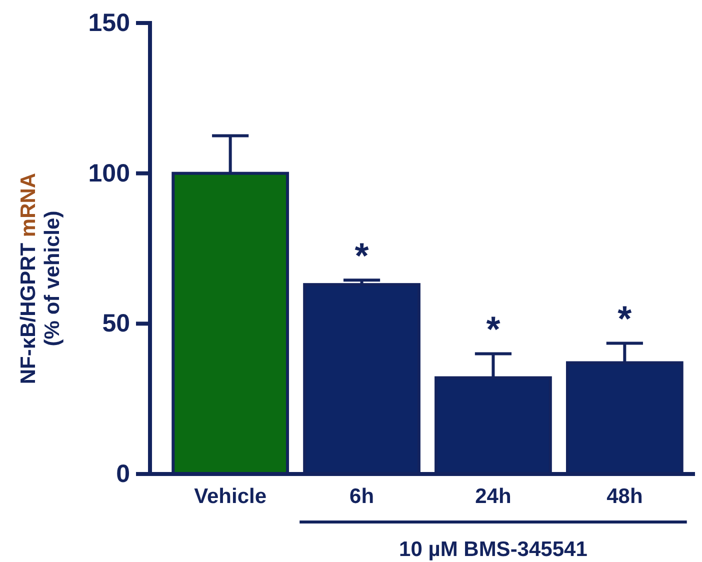 This screenshot has width=702, height=562. I want to click on x-tick-label: Vehicle, so click(230, 496).